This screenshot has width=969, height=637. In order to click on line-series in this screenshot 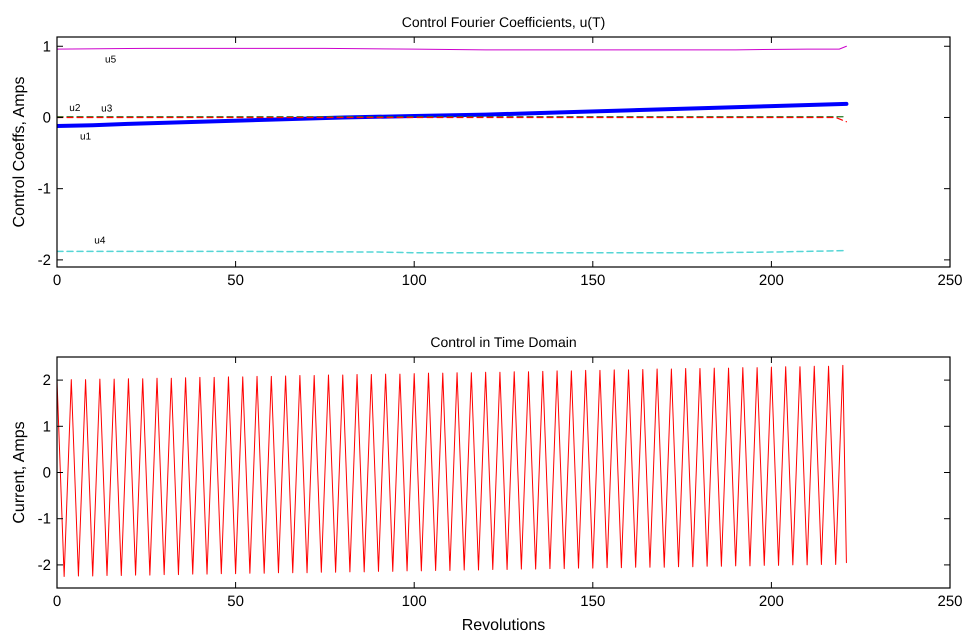, I will do `click(452, 115)`.